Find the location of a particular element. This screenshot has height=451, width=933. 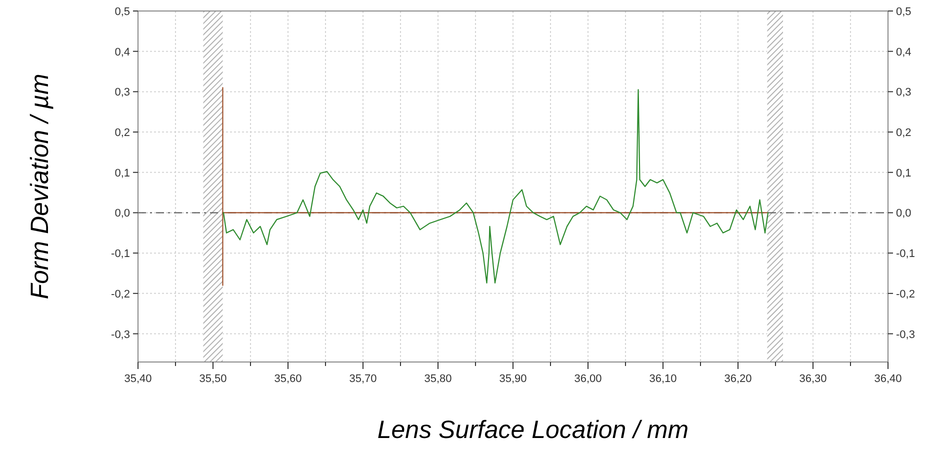

y-tick-label: -0,1 is located at coordinates (120, 254).